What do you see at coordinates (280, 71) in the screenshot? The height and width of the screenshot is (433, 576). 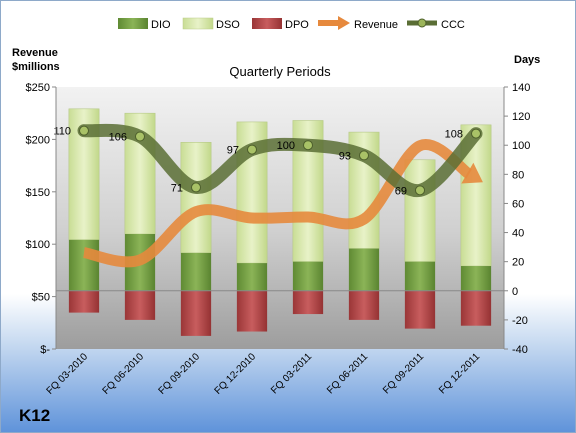 I see `chart-title: Quarterly Periods` at bounding box center [280, 71].